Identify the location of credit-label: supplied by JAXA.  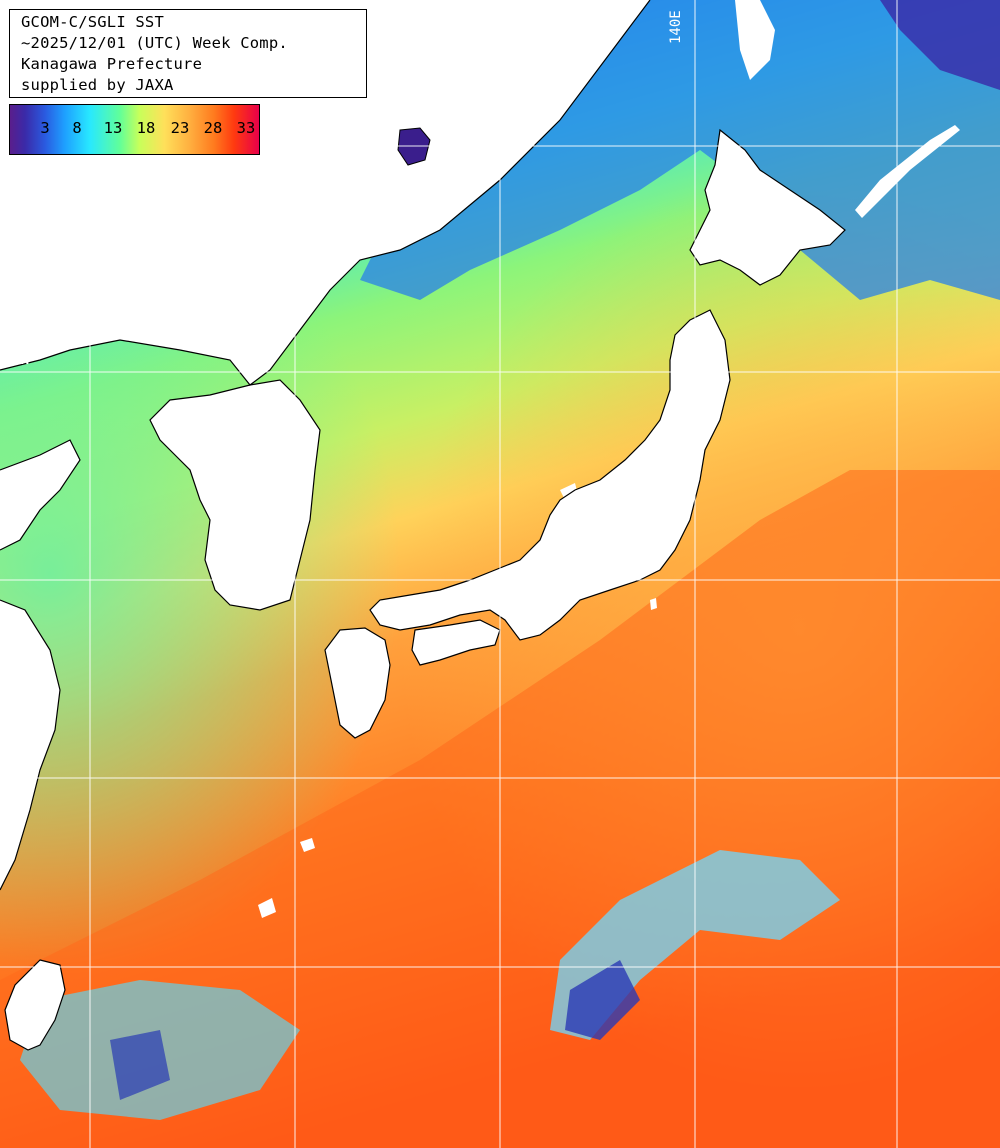
(97, 85).